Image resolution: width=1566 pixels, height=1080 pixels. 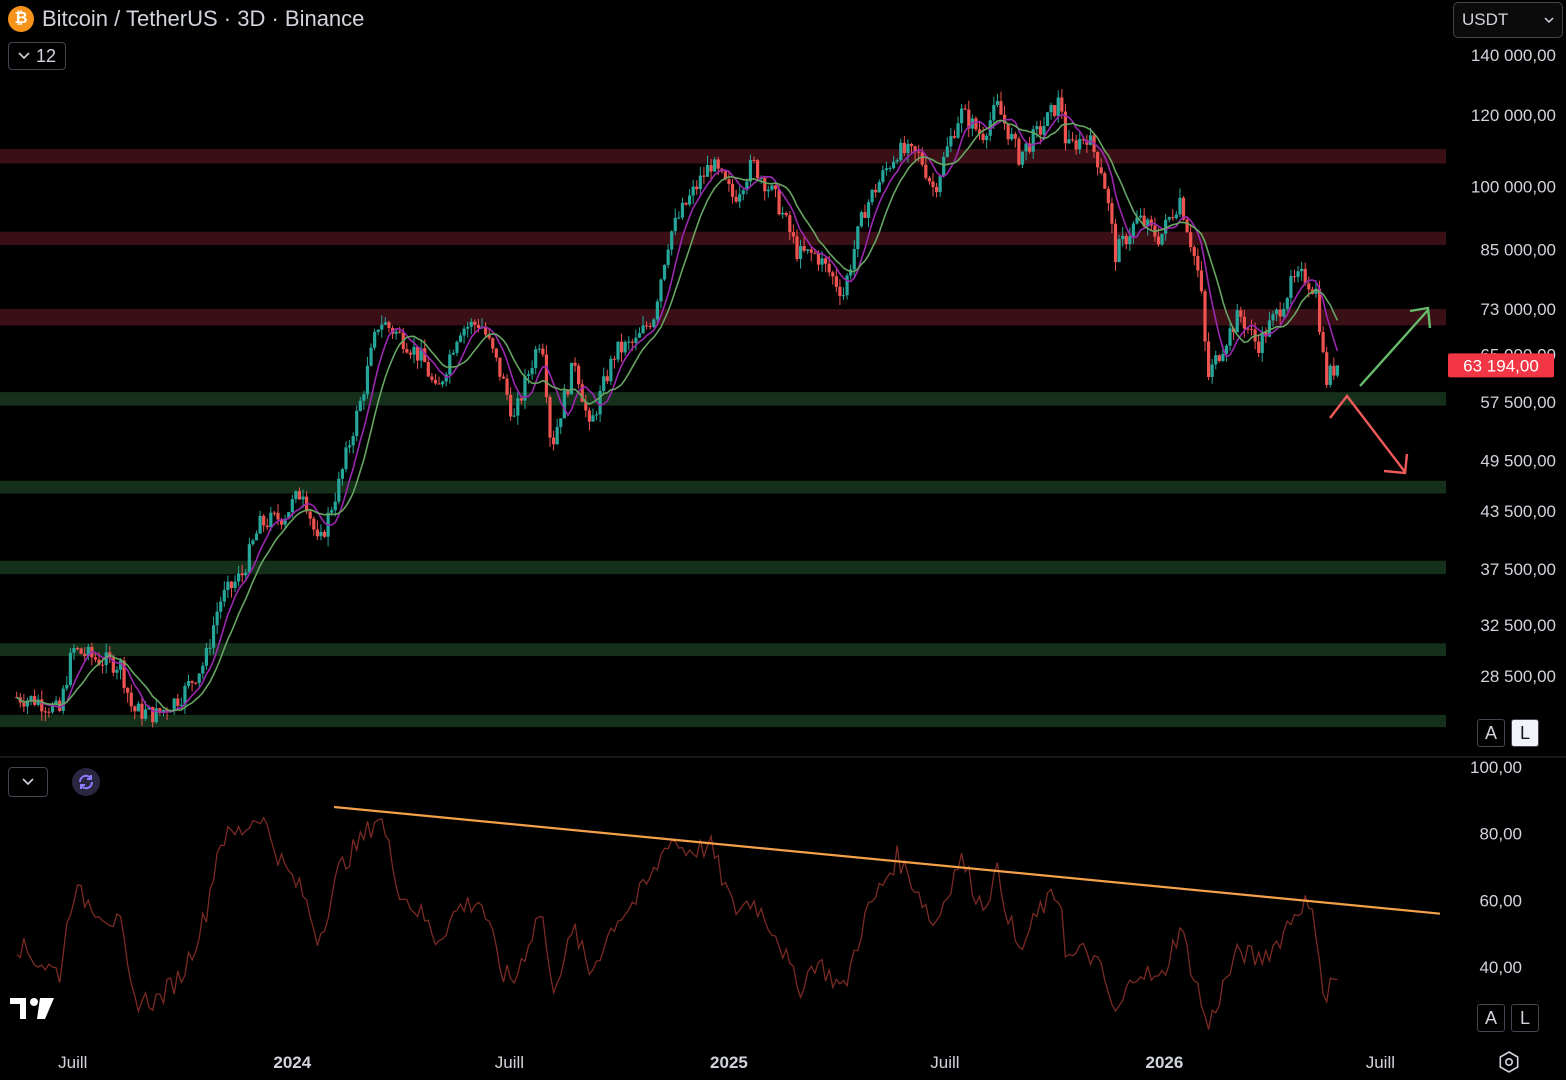 What do you see at coordinates (1491, 1018) in the screenshot?
I see `rsi-auto-scale-button: A` at bounding box center [1491, 1018].